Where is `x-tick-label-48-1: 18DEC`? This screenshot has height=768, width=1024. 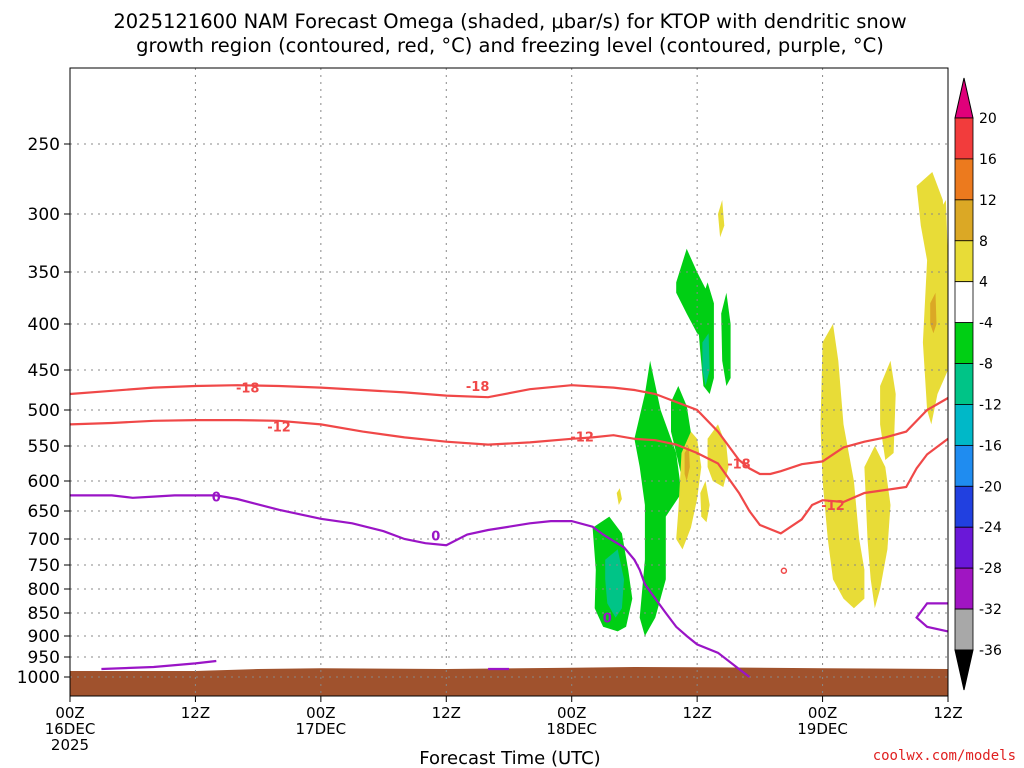
x-tick-label-48-1: 18DEC is located at coordinates (571, 729).